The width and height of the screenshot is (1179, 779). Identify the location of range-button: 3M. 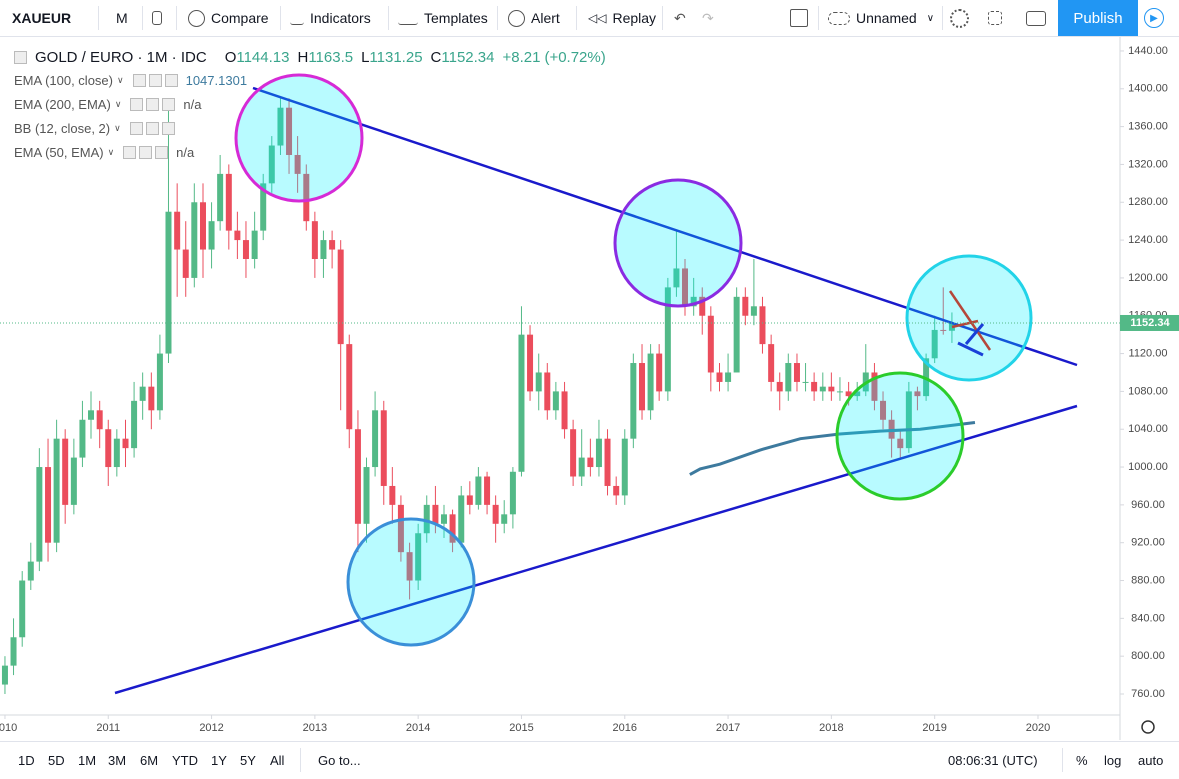
(117, 760).